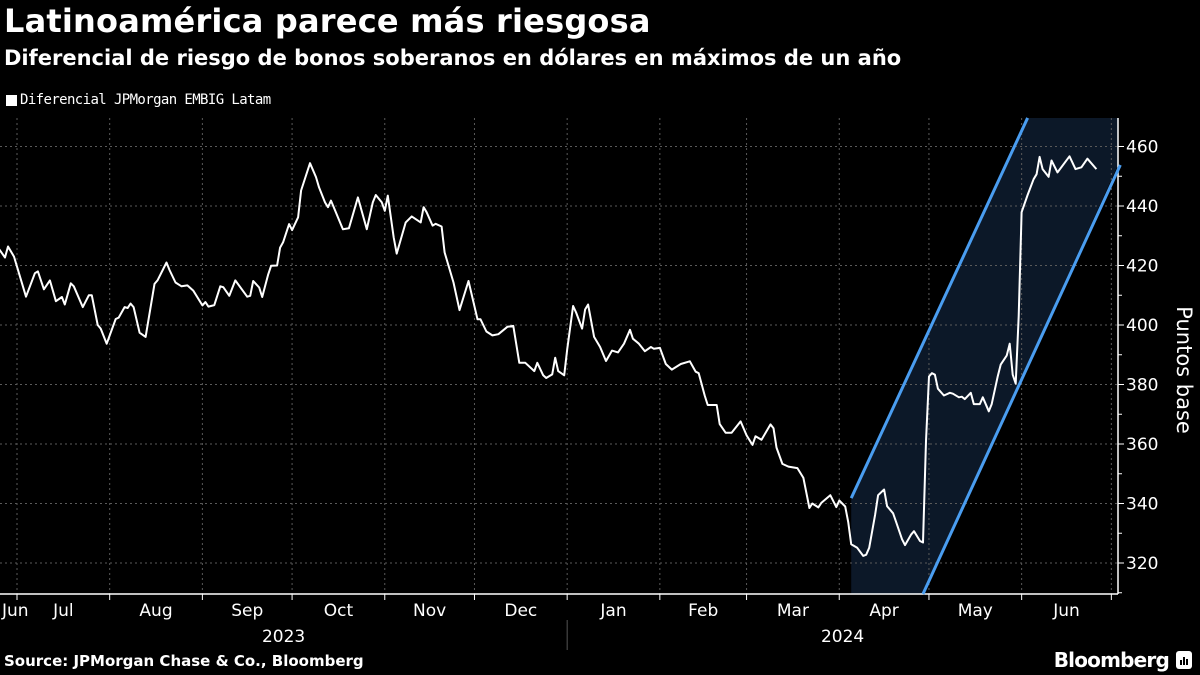 This screenshot has height=675, width=1200. Describe the element at coordinates (1184, 660) in the screenshot. I see `bloomberg-chart-icon` at that location.